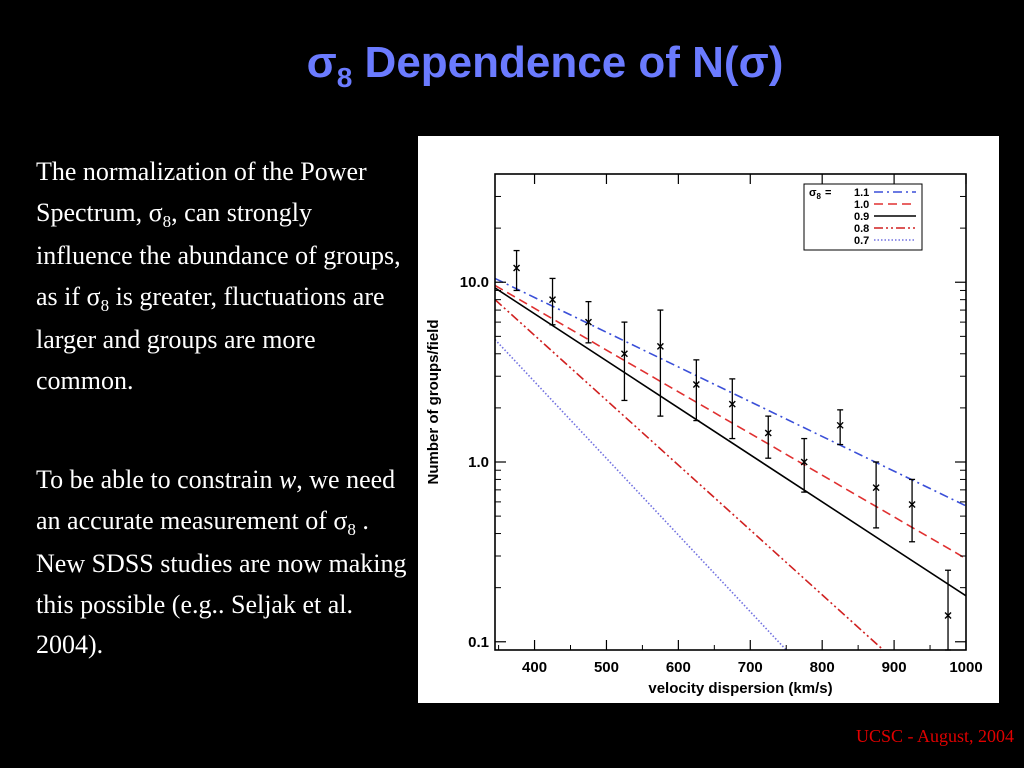 The image size is (1024, 768). What do you see at coordinates (740, 688) in the screenshot?
I see `x-axis-label: velocity dispersion (km/s)` at bounding box center [740, 688].